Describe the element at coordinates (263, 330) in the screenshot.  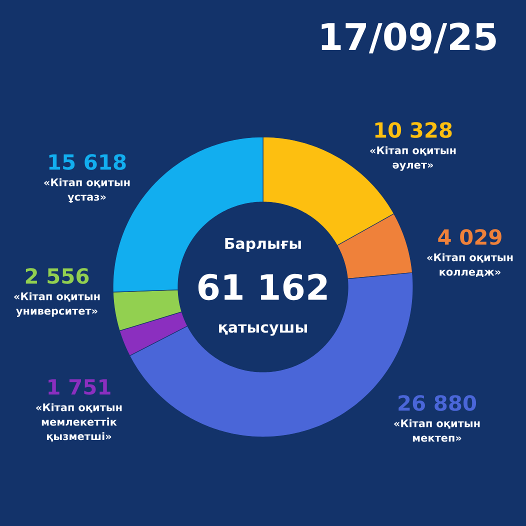
I see `text: қатысушы` at that location.